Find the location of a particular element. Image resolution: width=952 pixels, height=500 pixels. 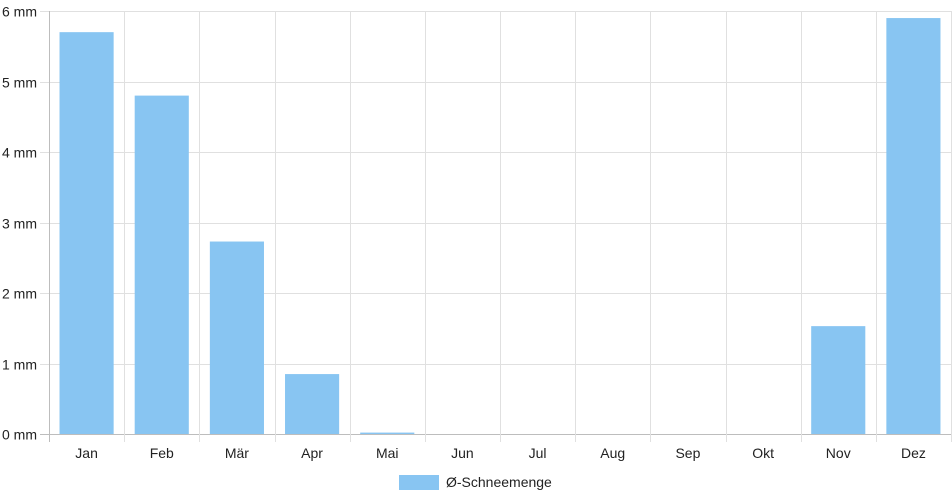

bar-apr is located at coordinates (312, 404).